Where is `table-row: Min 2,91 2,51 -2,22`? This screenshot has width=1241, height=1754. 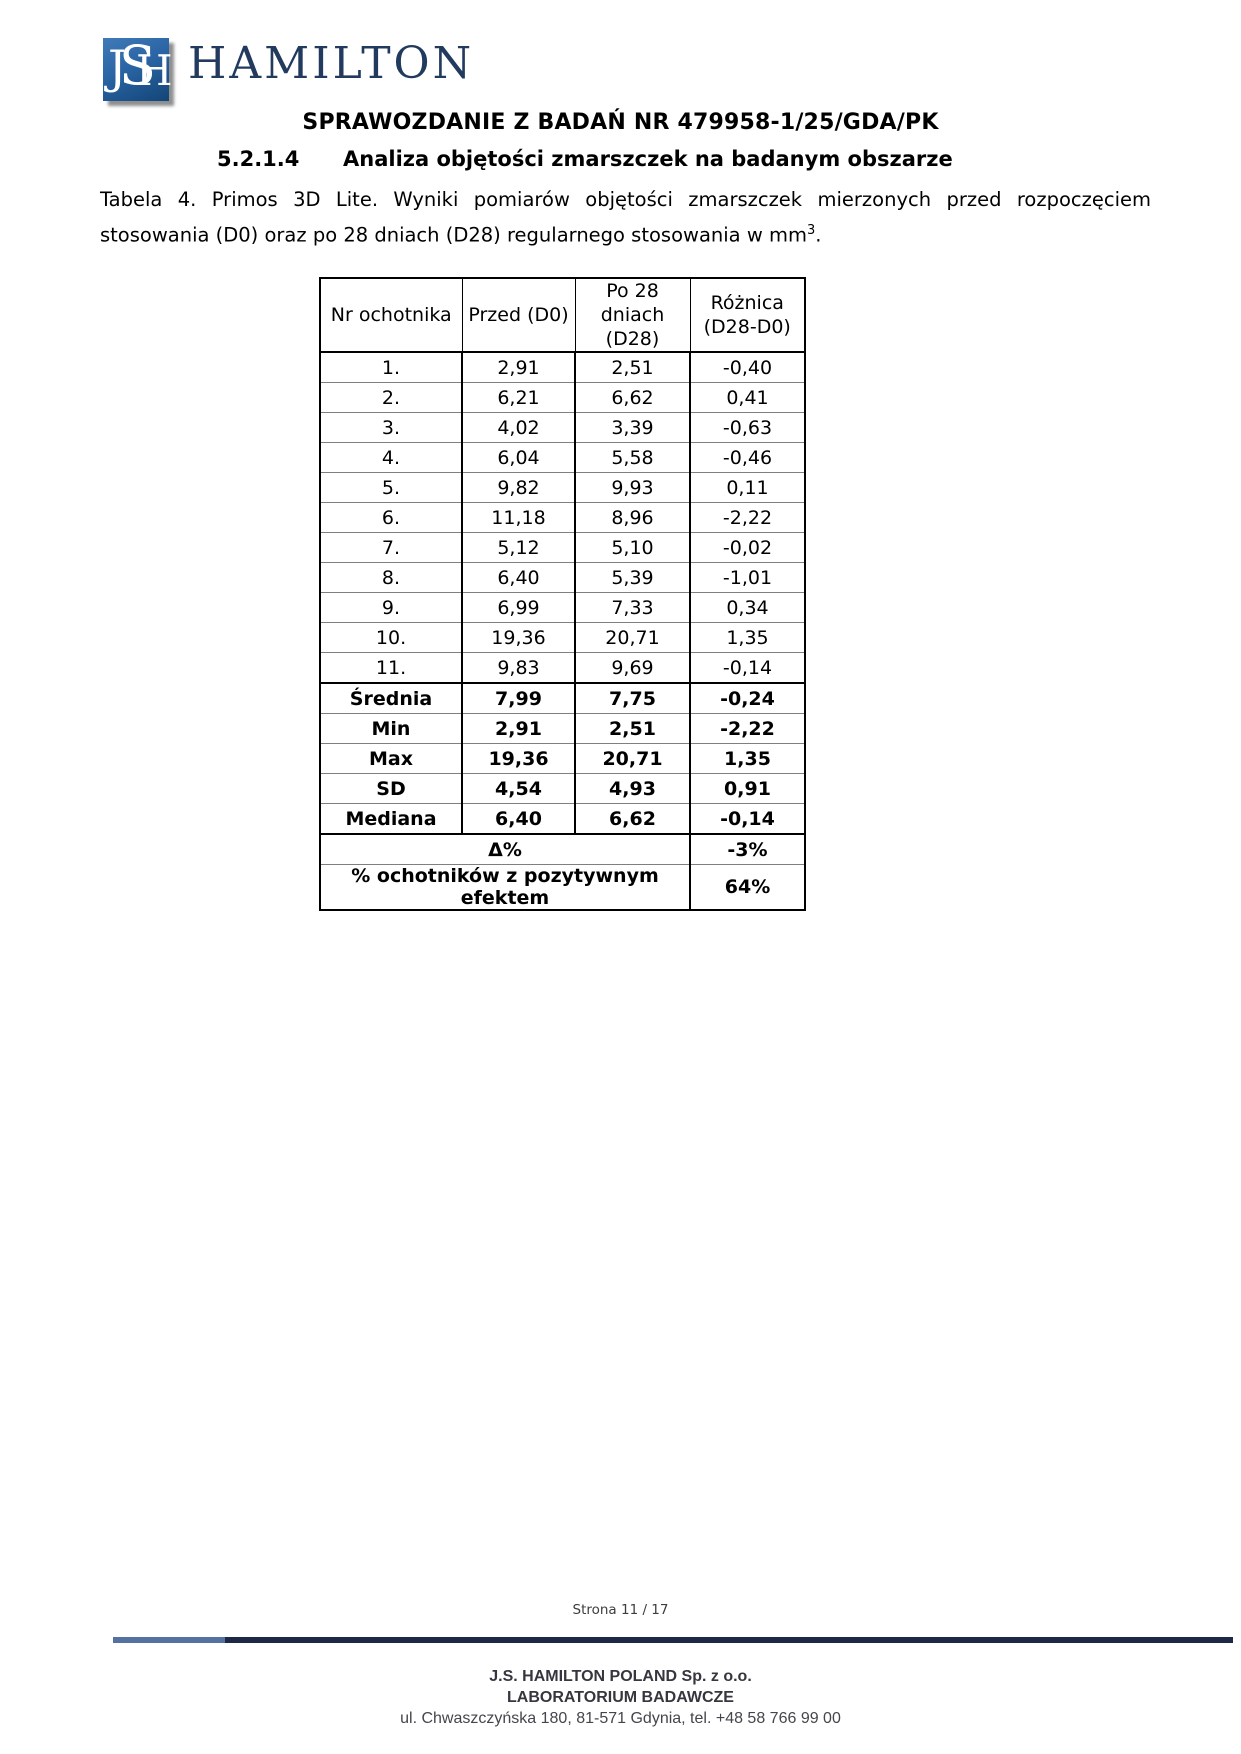
table-row: Min 2,91 2,51 -2,22 is located at coordinates (562, 728).